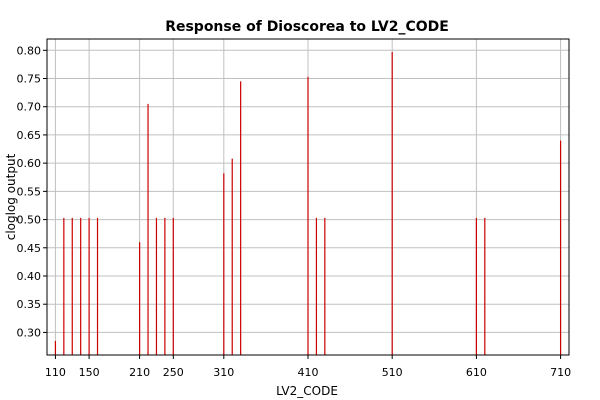 Image resolution: width=600 pixels, height=400 pixels. I want to click on x-tick-label: 610, so click(476, 372).